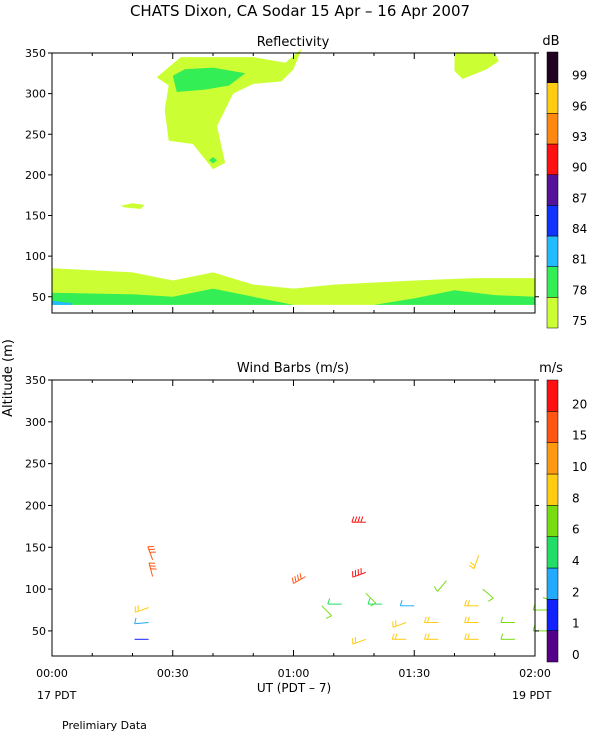 The height and width of the screenshot is (750, 600). I want to click on refl-colorbar-label: 78, so click(579, 290).